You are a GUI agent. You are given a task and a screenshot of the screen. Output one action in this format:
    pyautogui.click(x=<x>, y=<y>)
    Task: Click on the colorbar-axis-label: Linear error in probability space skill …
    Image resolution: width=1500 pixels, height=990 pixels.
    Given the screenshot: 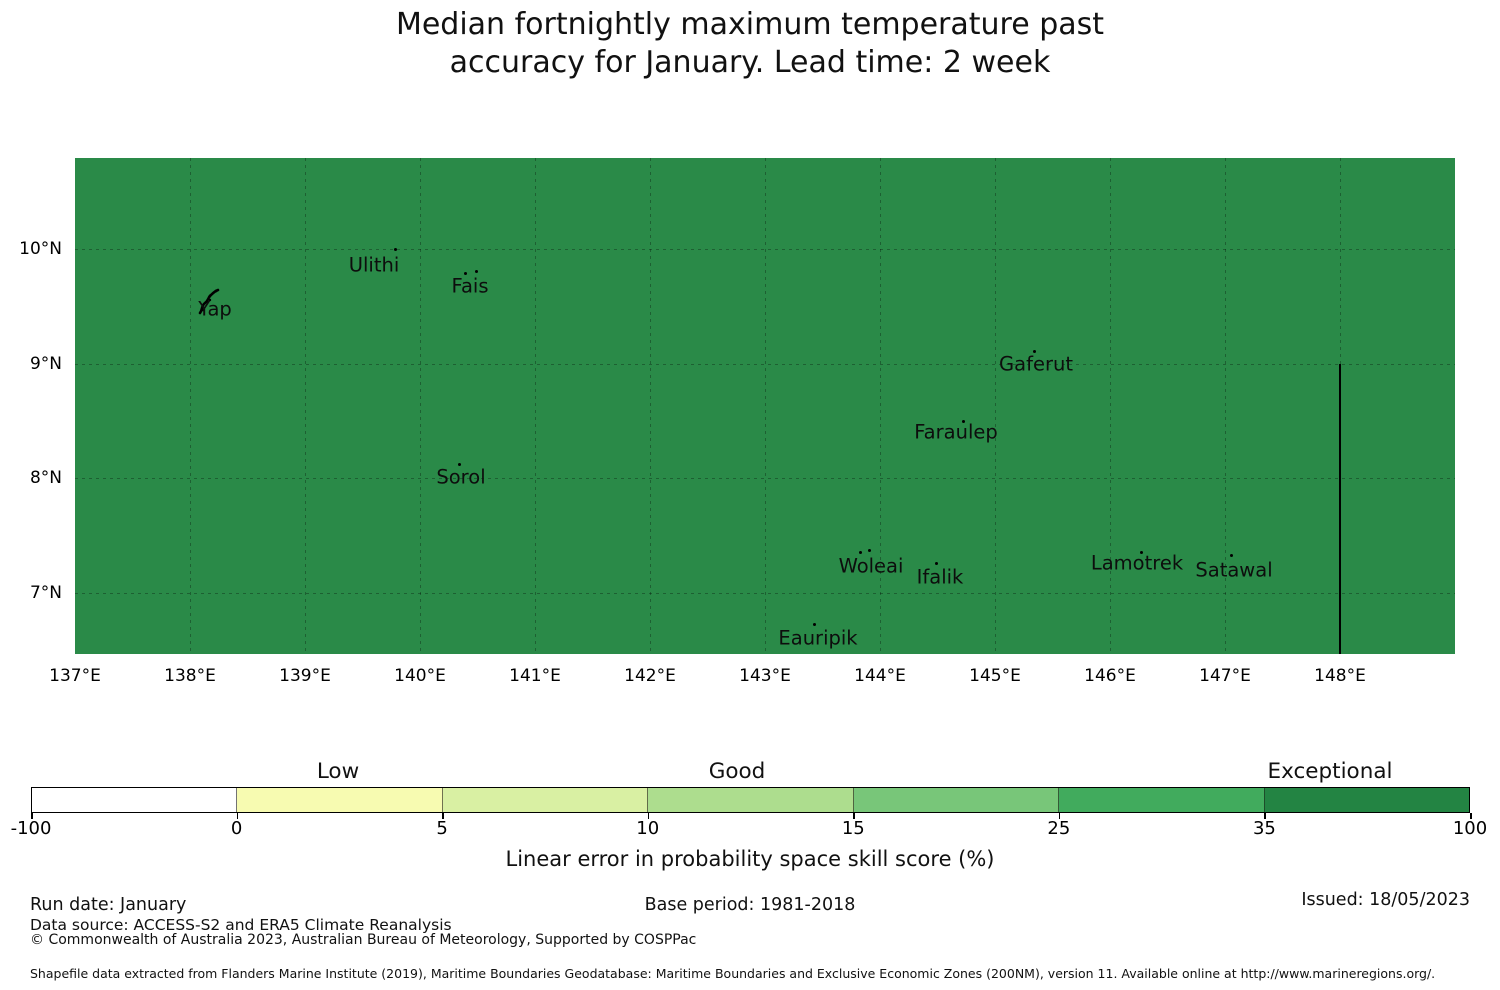 What is the action you would take?
    pyautogui.click(x=750, y=859)
    